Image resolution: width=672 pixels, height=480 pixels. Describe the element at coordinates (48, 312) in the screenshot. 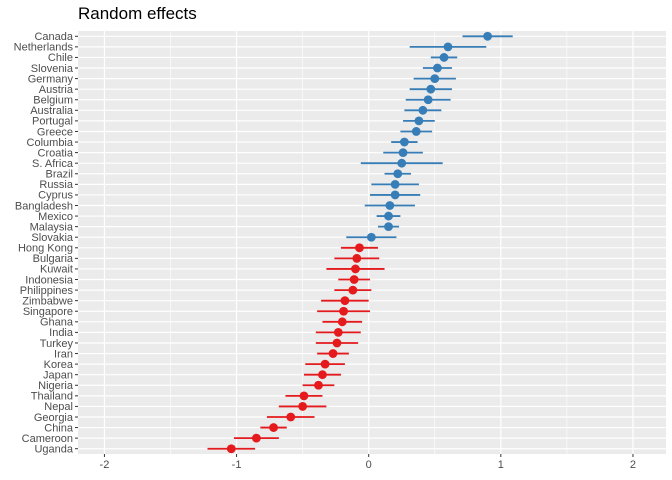

I see `y-tick-label: Singapore` at that location.